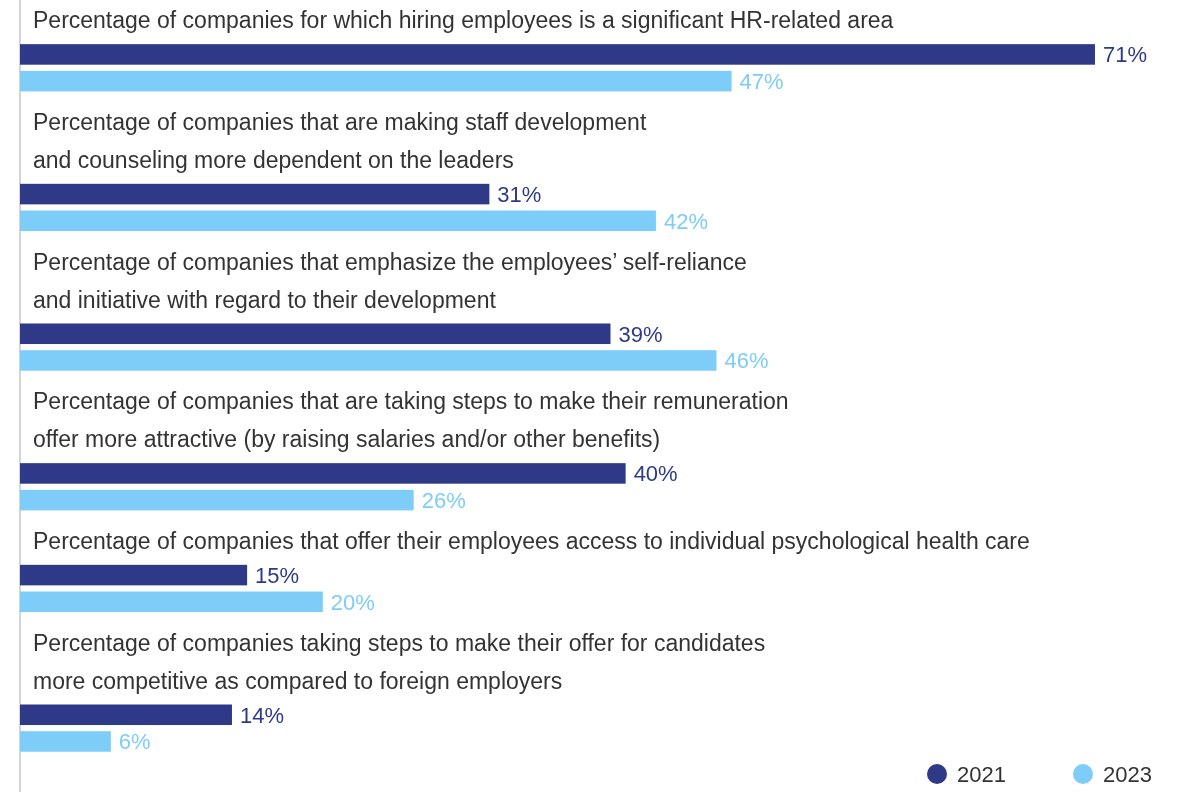 The image size is (1189, 792). Describe the element at coordinates (399, 661) in the screenshot. I see `y-tick-label: Percentage of companies taking steps to make their offer for candidates more competitive as compared to foreign employers` at that location.